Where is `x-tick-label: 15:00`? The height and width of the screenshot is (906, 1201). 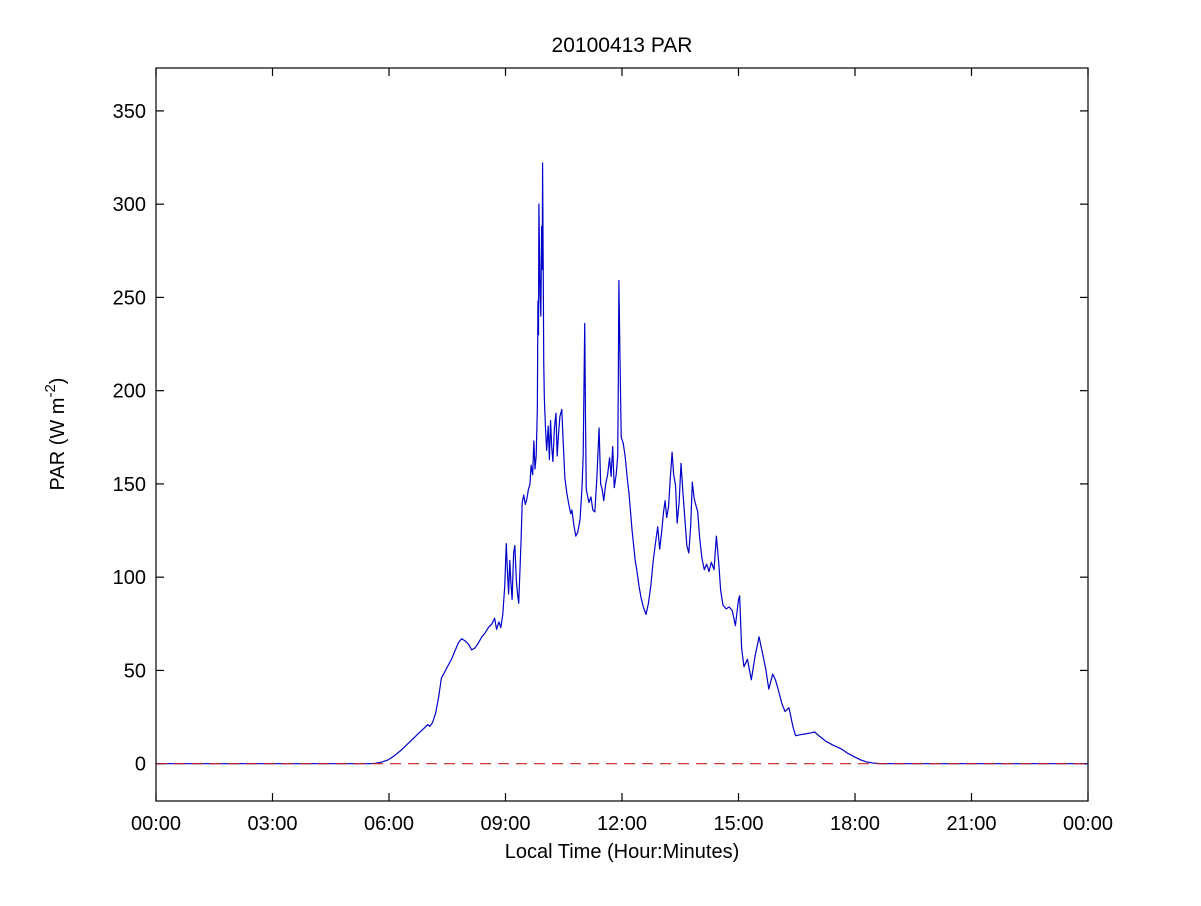
x-tick-label: 15:00 is located at coordinates (738, 824).